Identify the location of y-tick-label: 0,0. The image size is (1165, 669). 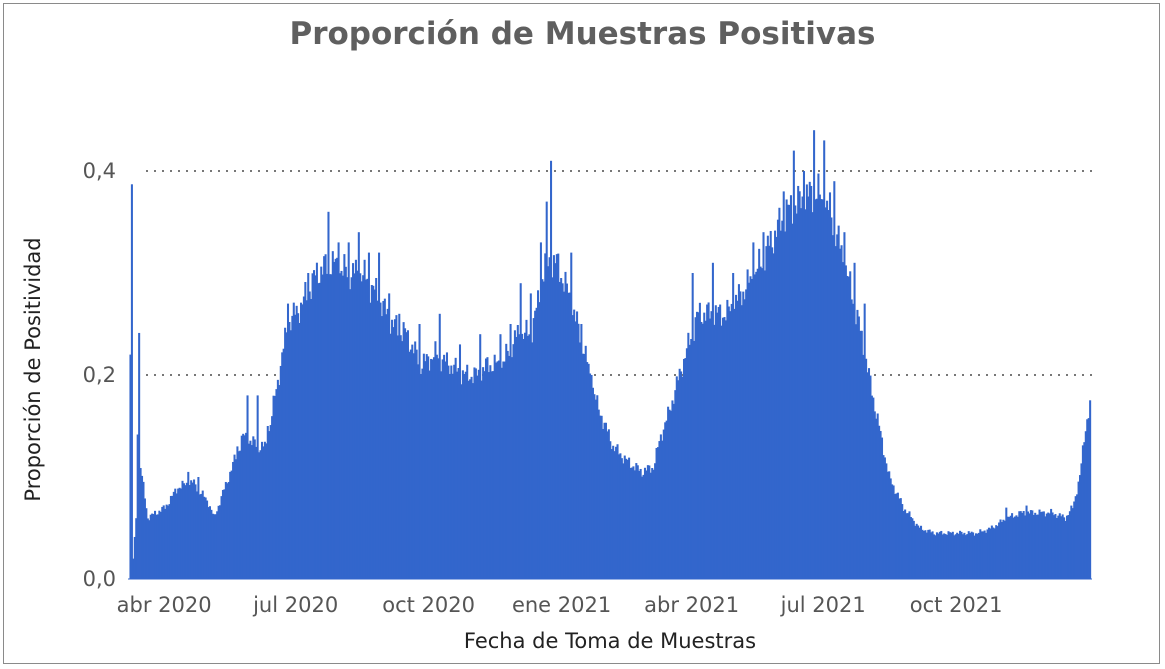
(99, 579).